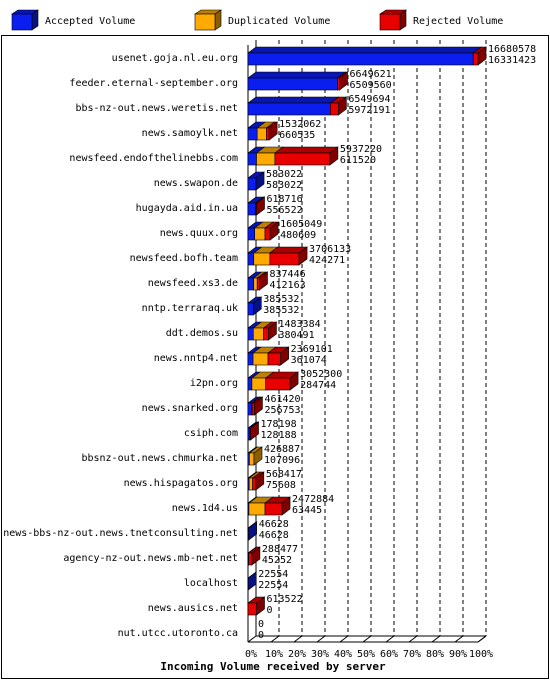  I want to click on y-tick-label: news.snarked.org, so click(190, 408).